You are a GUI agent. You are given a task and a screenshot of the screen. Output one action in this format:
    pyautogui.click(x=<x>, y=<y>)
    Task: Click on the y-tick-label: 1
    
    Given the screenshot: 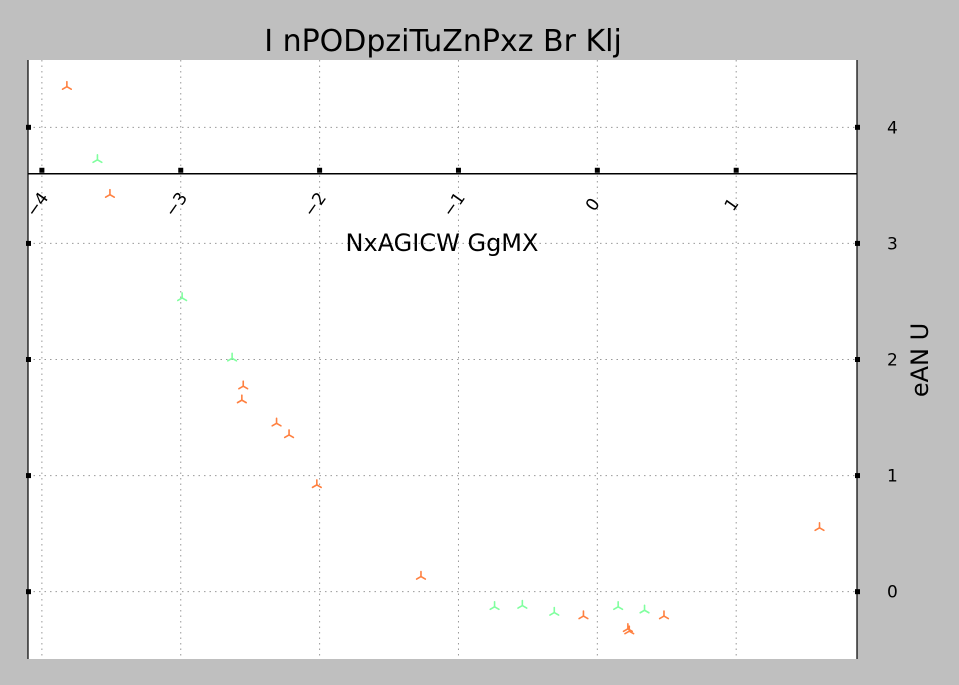 What is the action you would take?
    pyautogui.click(x=892, y=477)
    